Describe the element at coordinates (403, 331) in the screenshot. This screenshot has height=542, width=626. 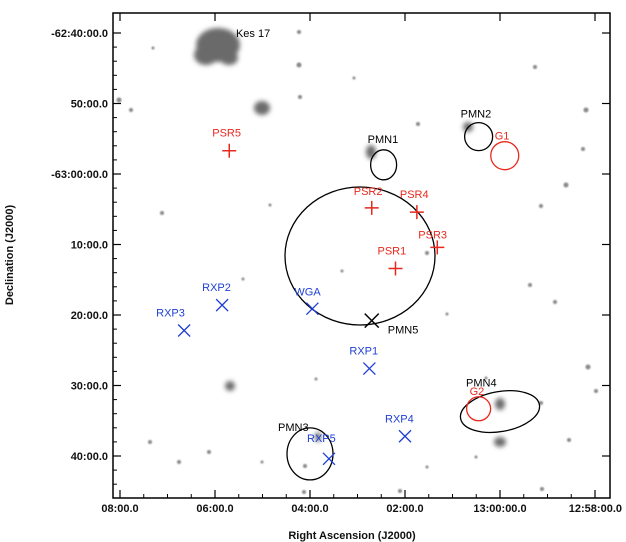
I see `pmn-label: PMN5` at that location.